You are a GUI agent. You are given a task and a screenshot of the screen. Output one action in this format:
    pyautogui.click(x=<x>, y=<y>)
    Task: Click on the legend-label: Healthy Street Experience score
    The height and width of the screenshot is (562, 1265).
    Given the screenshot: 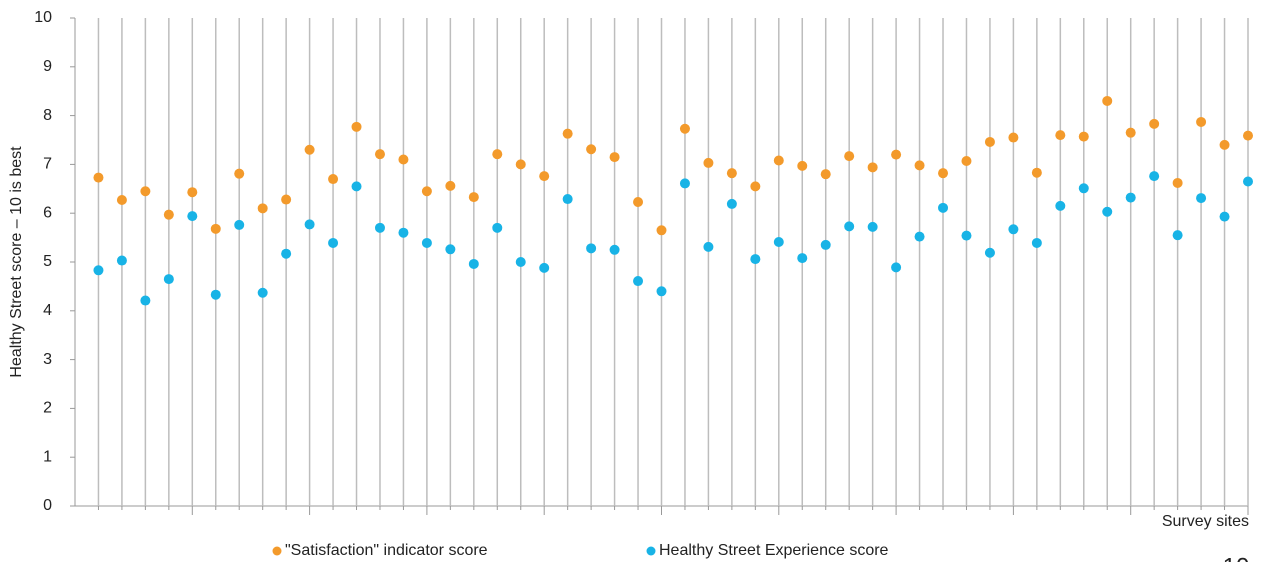 What is the action you would take?
    pyautogui.click(x=774, y=550)
    